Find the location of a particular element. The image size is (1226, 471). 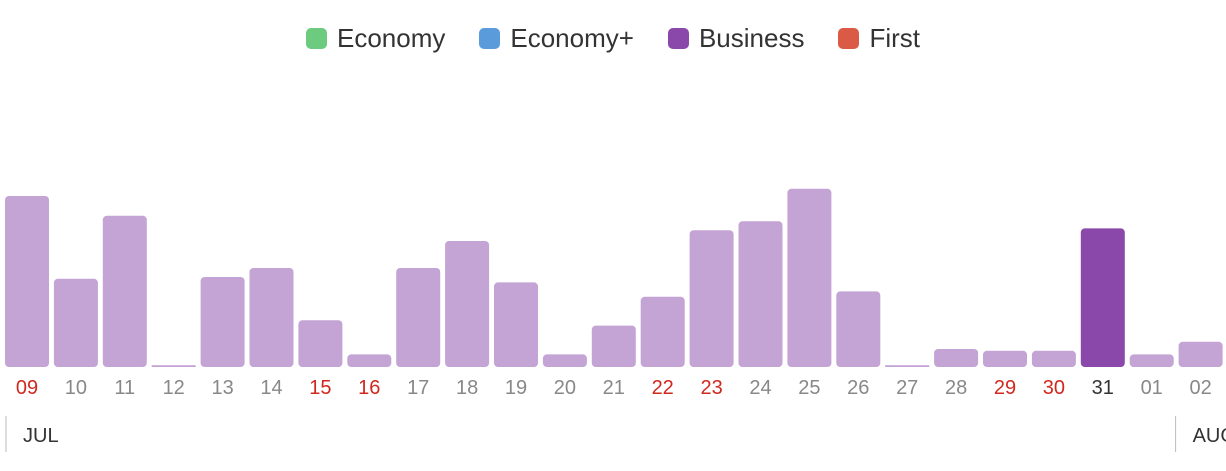

x-tick-16: 16 is located at coordinates (369, 388).